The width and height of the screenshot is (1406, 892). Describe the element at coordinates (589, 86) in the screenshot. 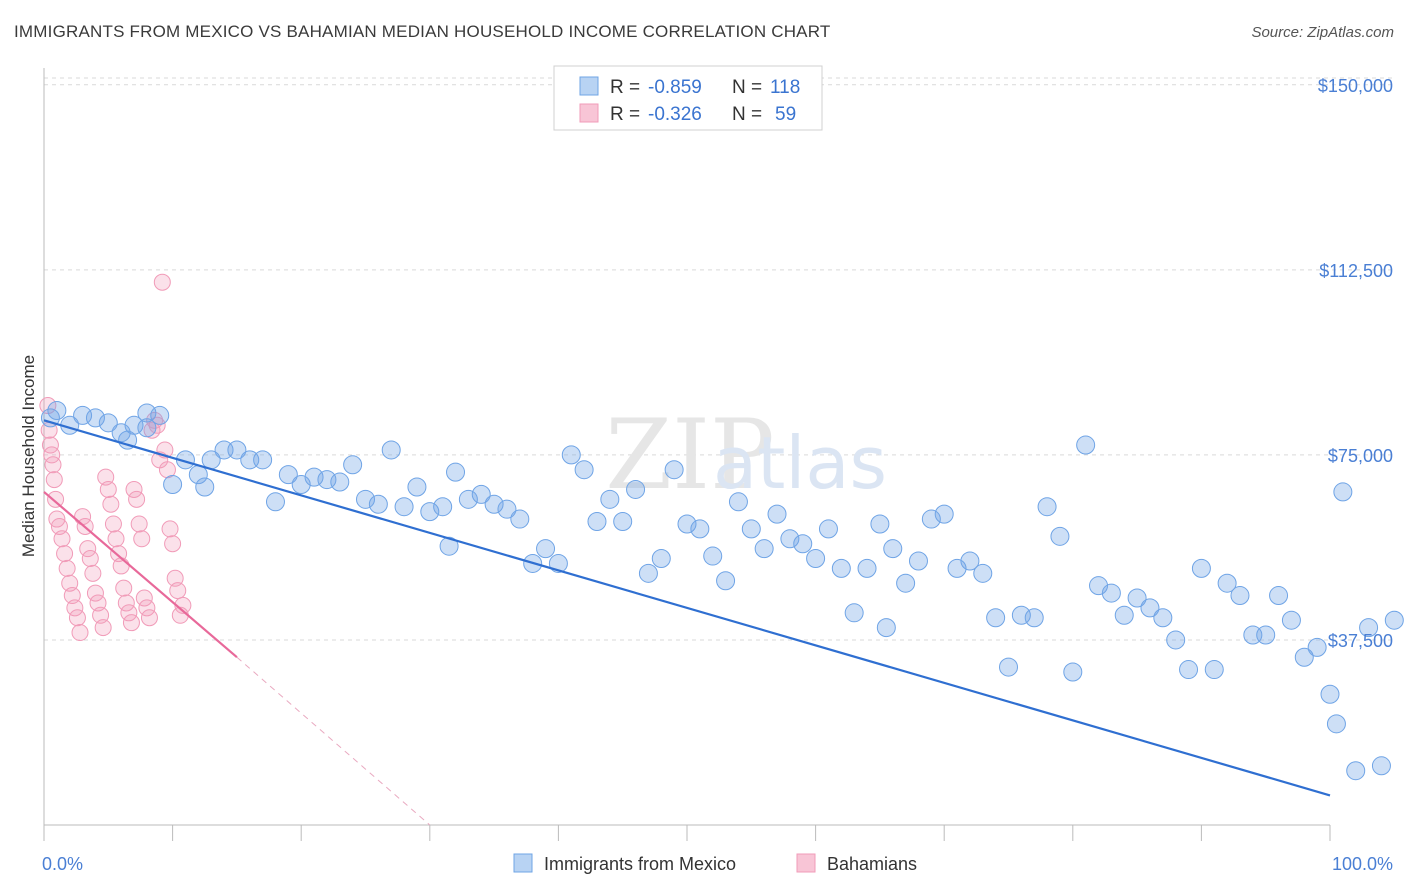

I see `legend-swatch-blue` at that location.